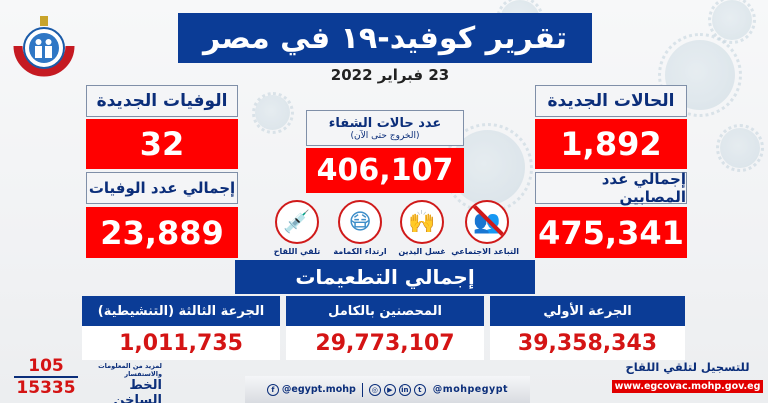  Describe the element at coordinates (181, 343) in the screenshot. I see `vacc-booster-value: 1,011,735` at that location.